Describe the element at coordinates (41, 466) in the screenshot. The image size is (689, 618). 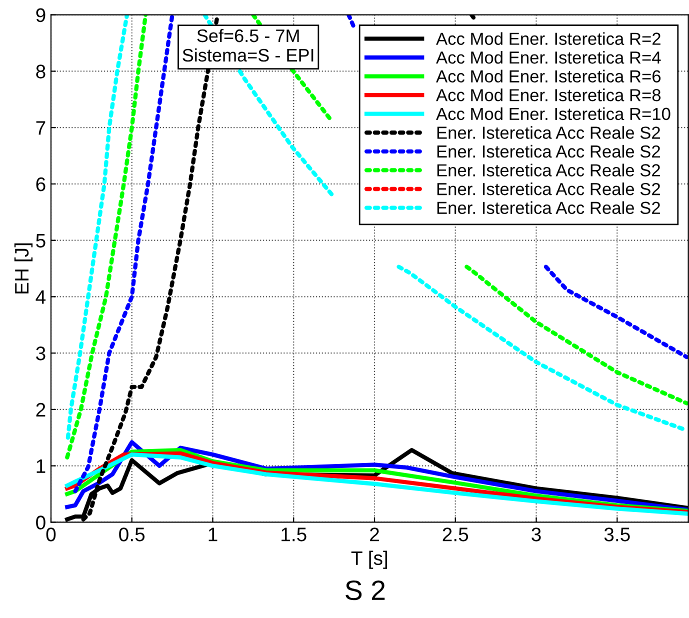
I see `y-tick-label: 1` at that location.